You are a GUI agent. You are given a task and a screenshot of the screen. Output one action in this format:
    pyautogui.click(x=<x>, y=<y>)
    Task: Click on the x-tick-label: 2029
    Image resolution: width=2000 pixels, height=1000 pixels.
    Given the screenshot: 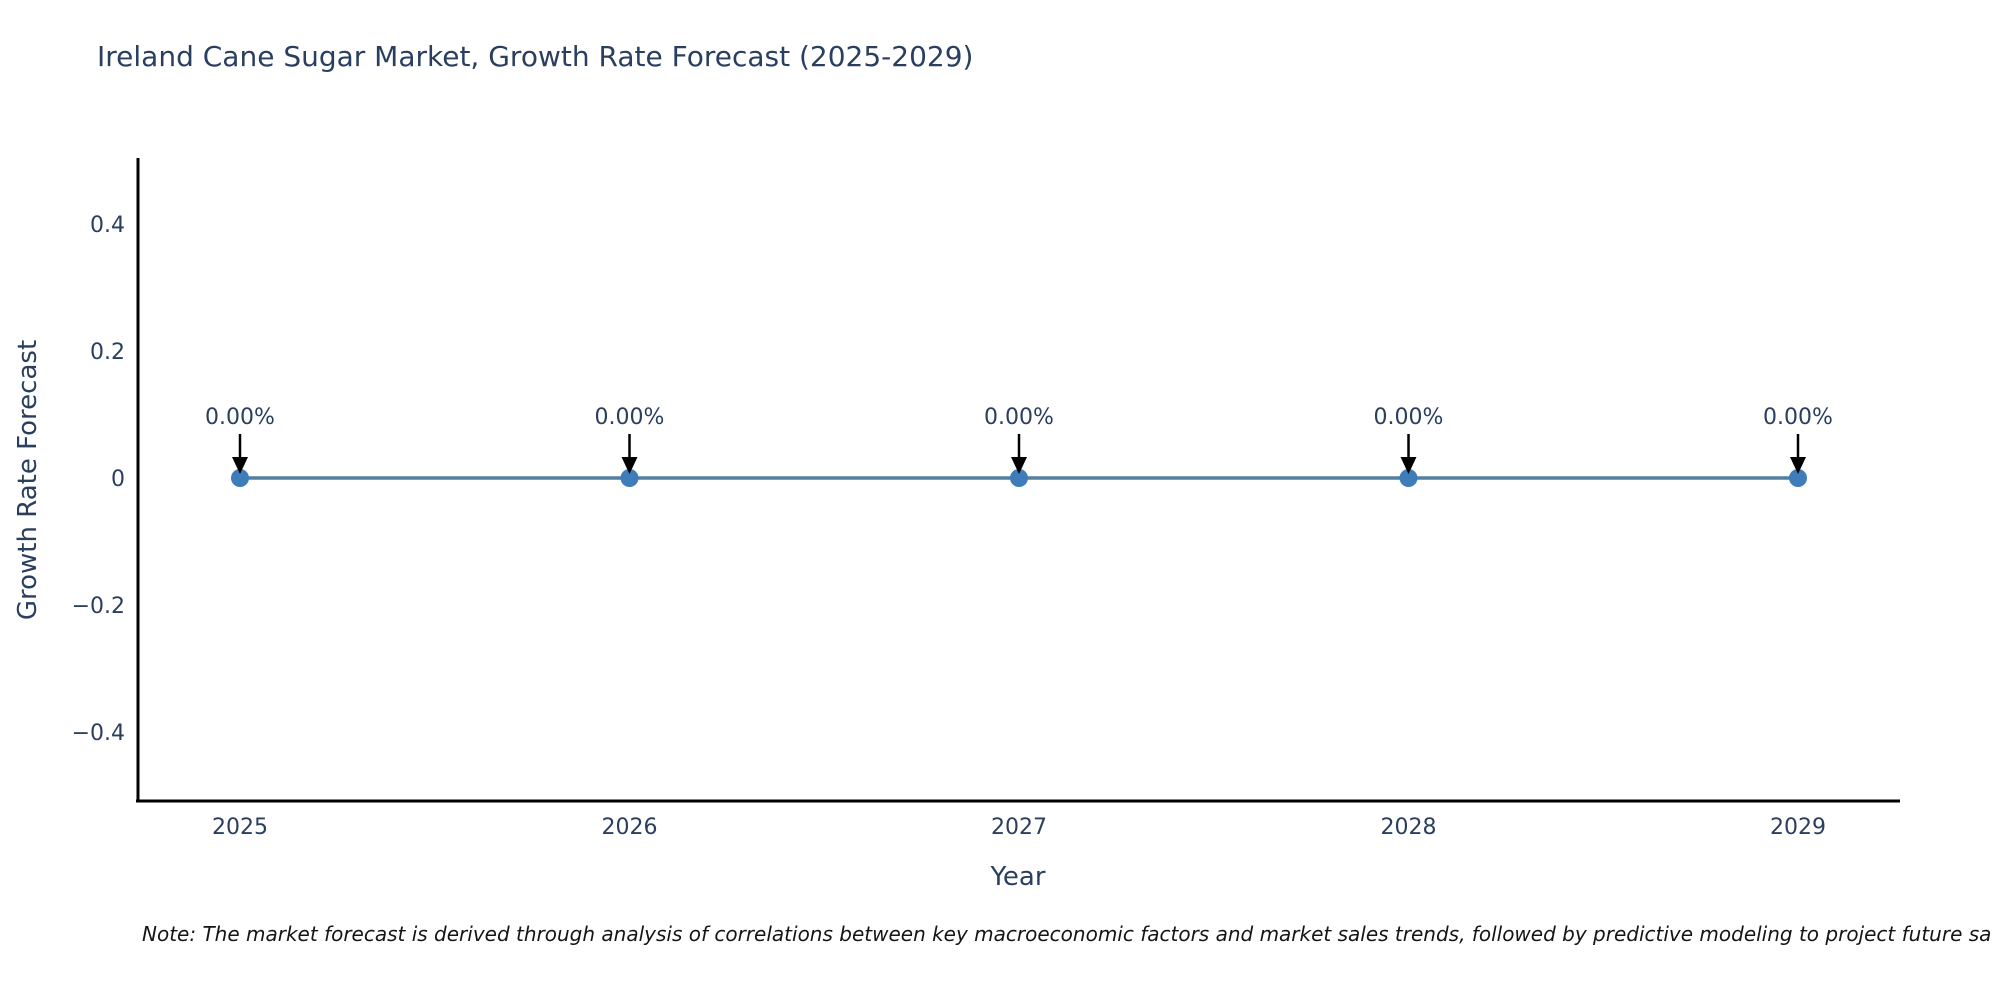 What is the action you would take?
    pyautogui.click(x=1798, y=827)
    